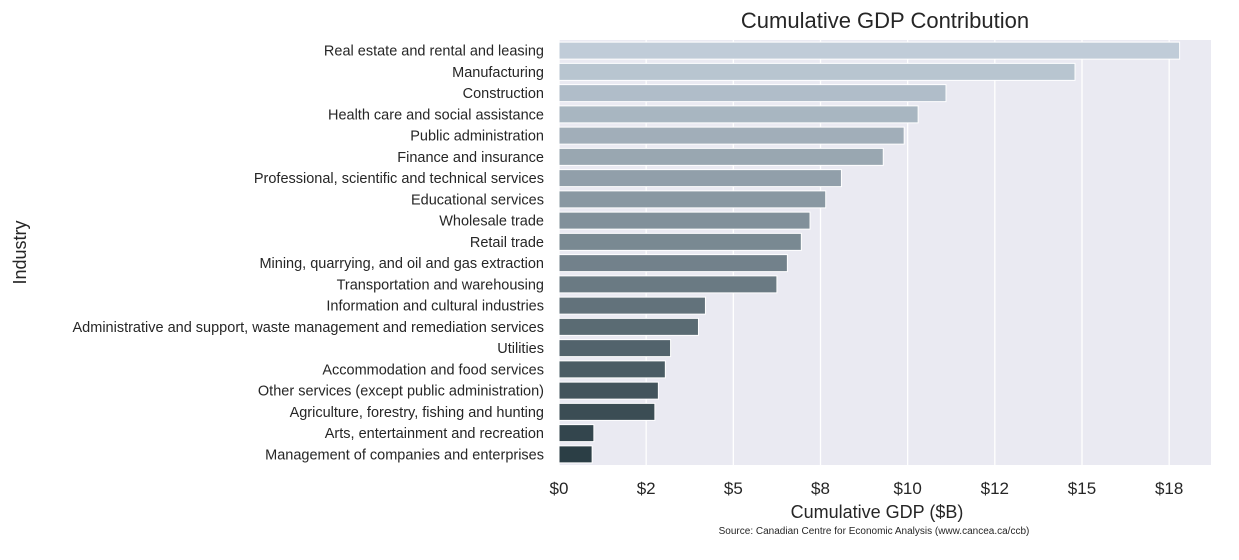 This screenshot has width=1239, height=560. I want to click on x-tick-label: $0, so click(559, 488).